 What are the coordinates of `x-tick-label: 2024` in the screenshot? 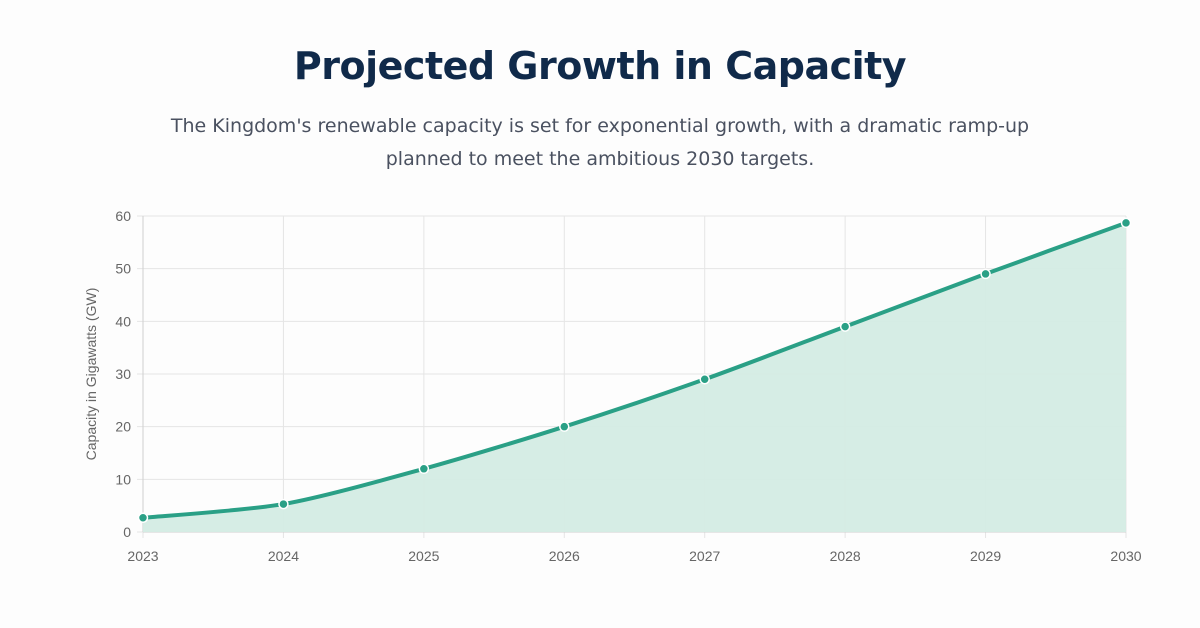 It's located at (283, 556).